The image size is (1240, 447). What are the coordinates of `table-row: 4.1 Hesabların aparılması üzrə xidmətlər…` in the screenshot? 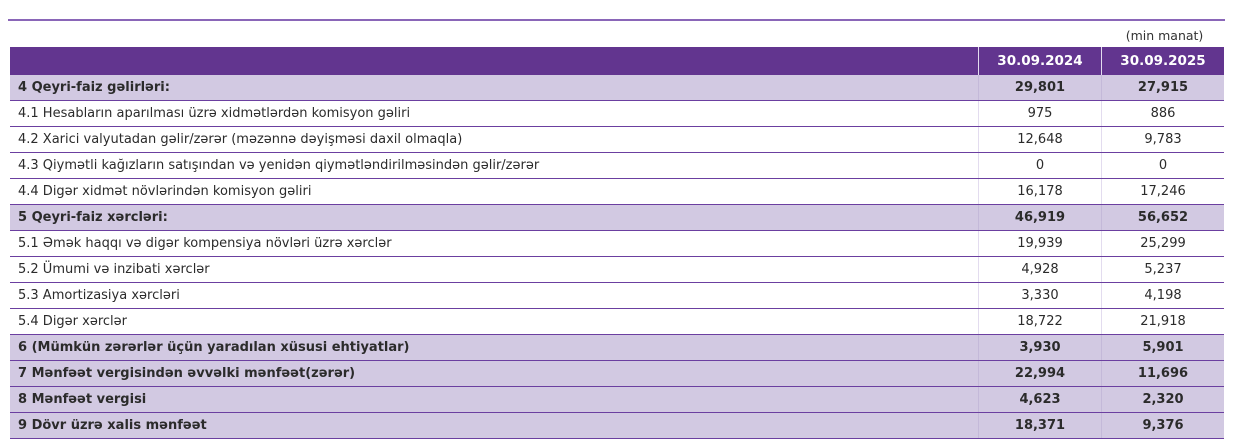 It's located at (617, 113).